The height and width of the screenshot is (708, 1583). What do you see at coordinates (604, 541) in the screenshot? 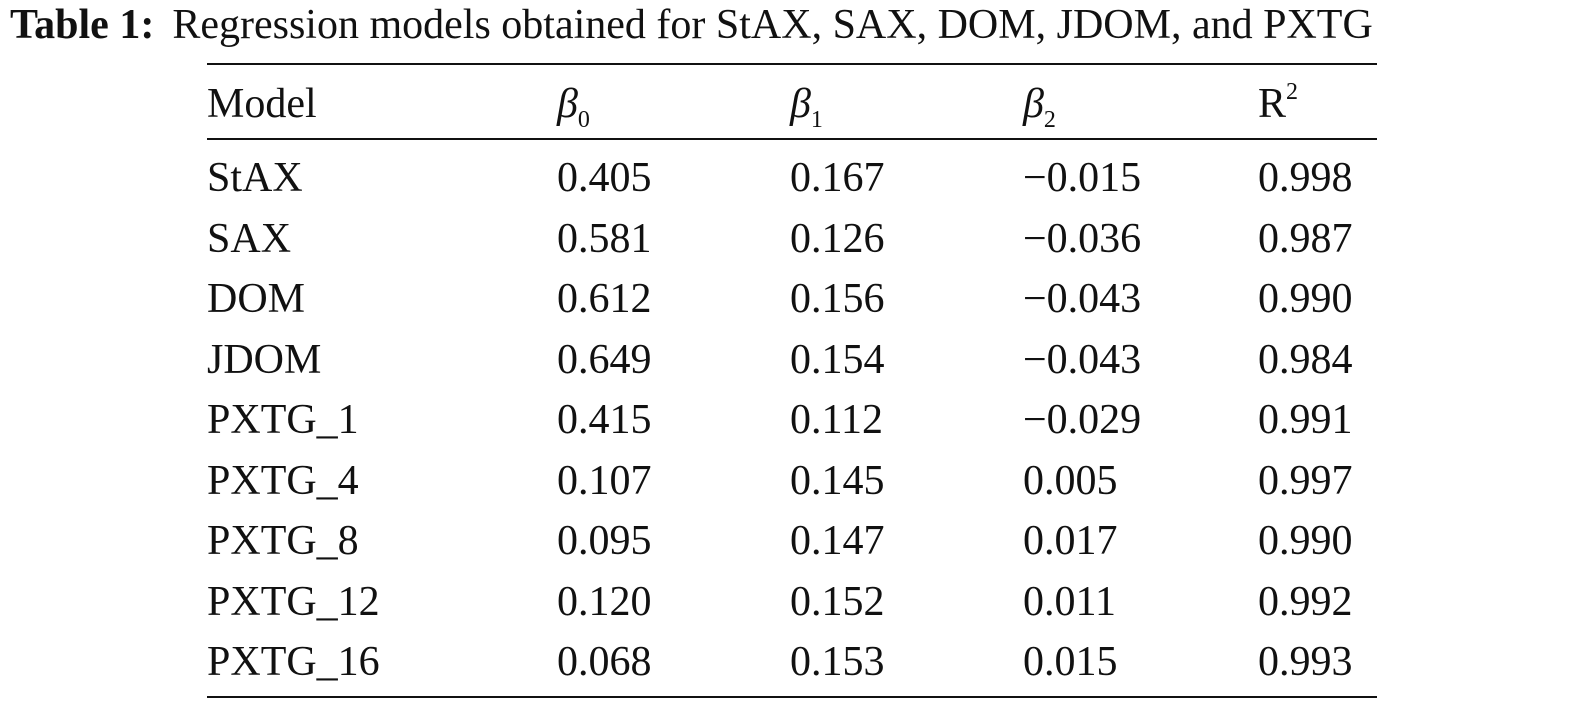
I see `cell-beta0: 0.095` at bounding box center [604, 541].